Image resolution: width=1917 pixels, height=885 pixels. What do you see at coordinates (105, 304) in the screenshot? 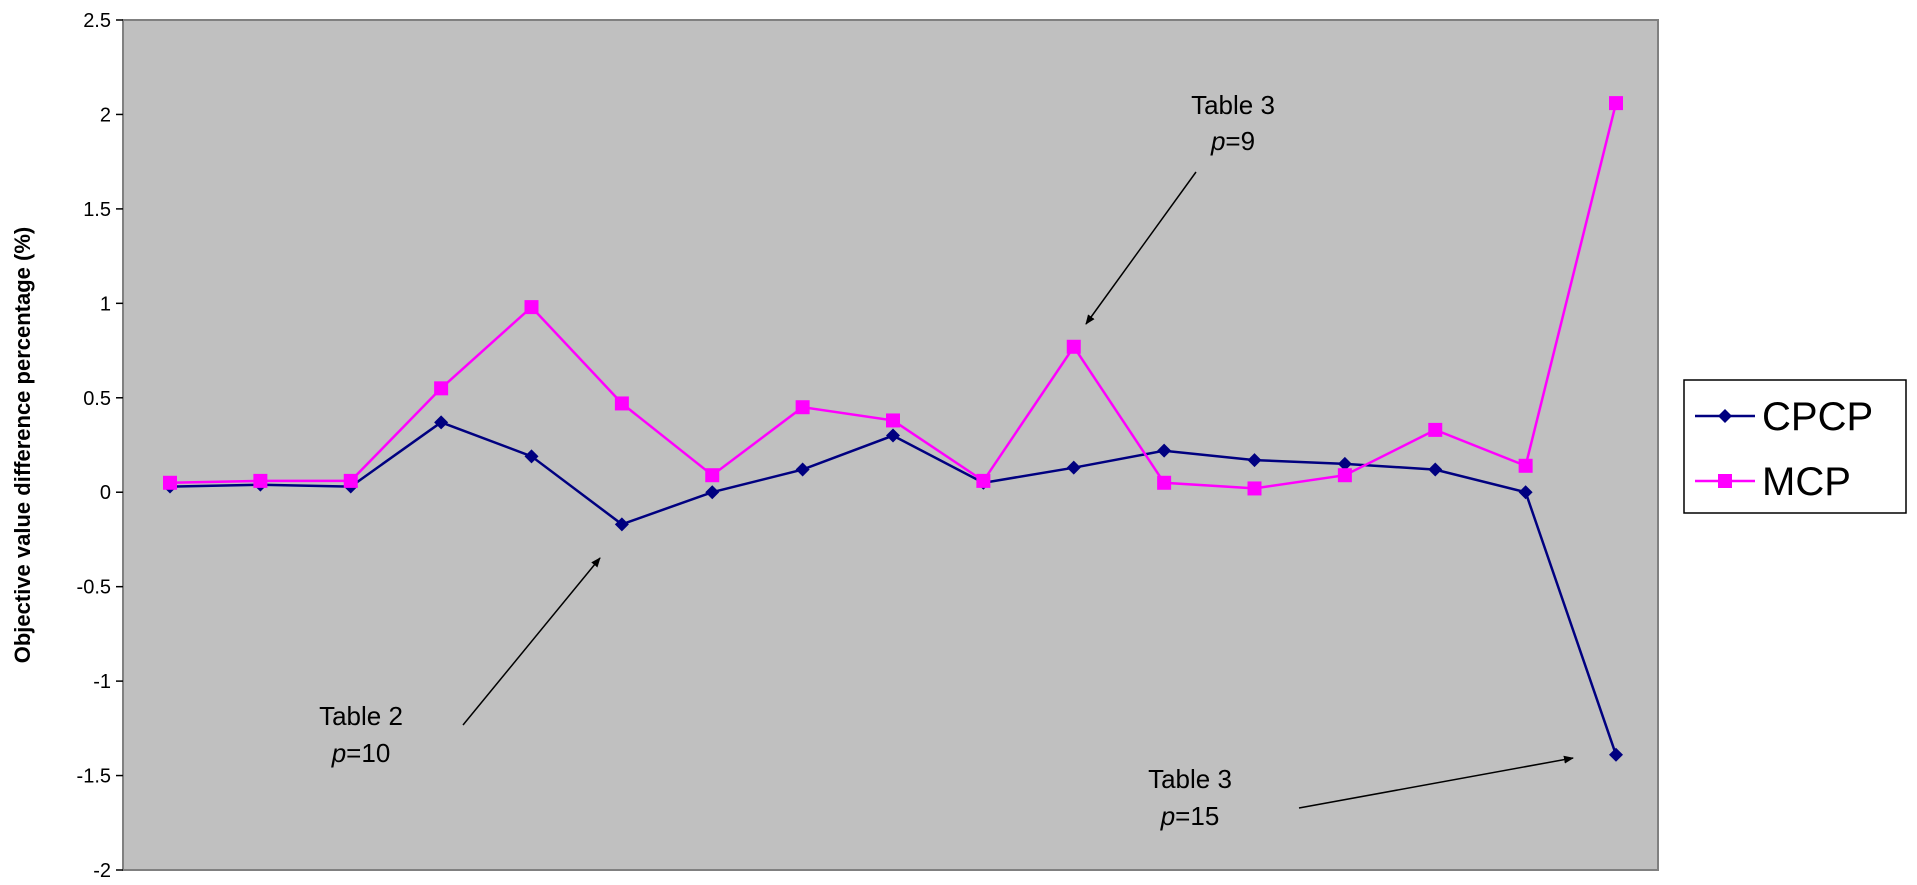
I see `y-tick-label: 1` at bounding box center [105, 304].